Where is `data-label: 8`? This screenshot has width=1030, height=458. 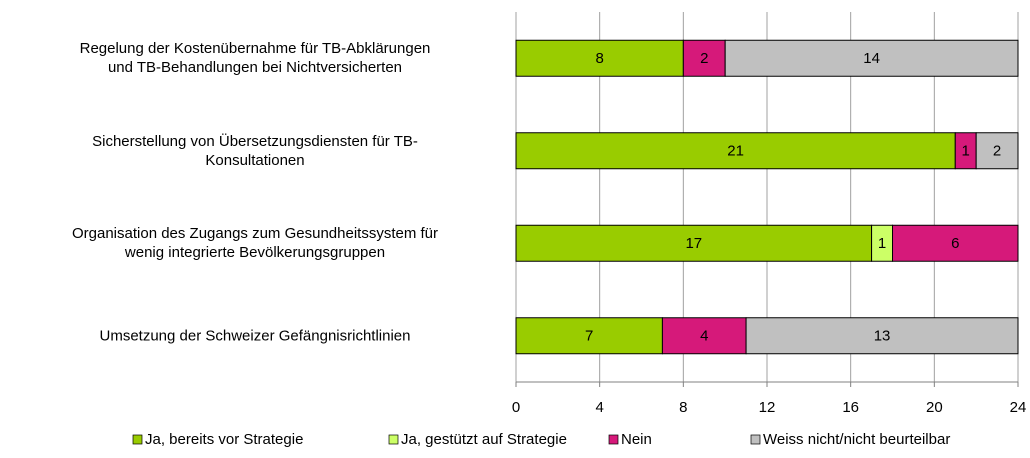 data-label: 8 is located at coordinates (599, 58).